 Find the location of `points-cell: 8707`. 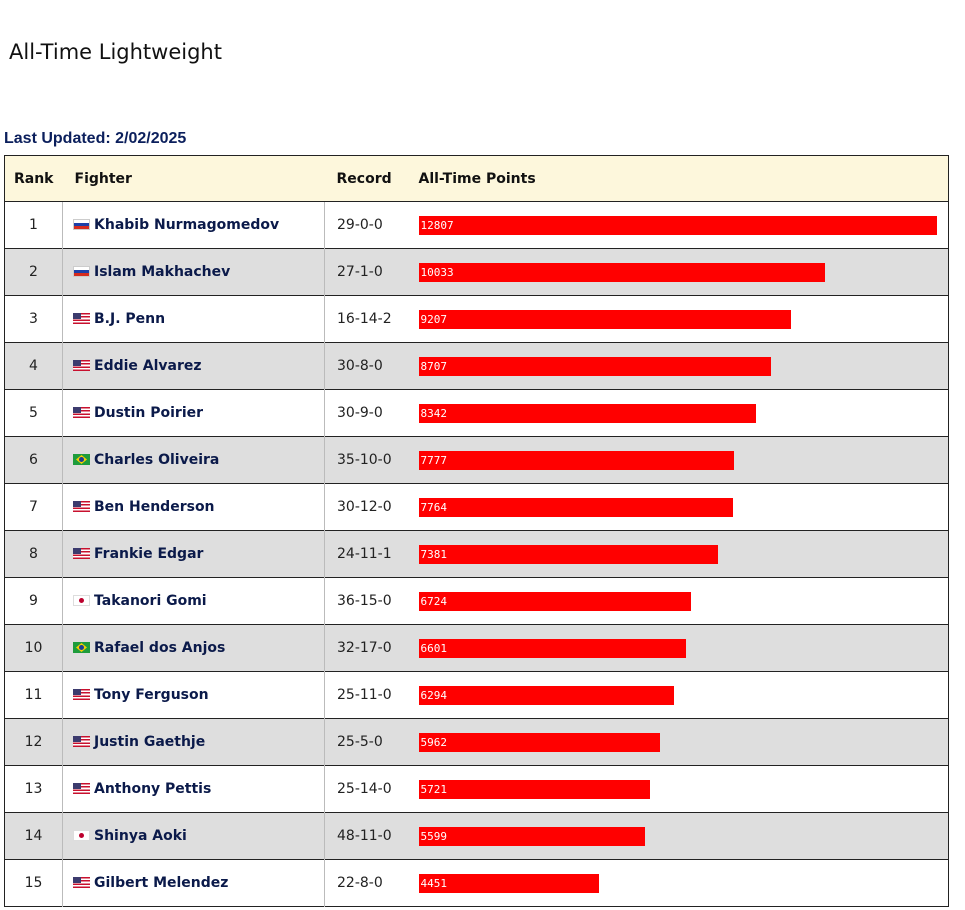

points-cell: 8707 is located at coordinates (677, 366).